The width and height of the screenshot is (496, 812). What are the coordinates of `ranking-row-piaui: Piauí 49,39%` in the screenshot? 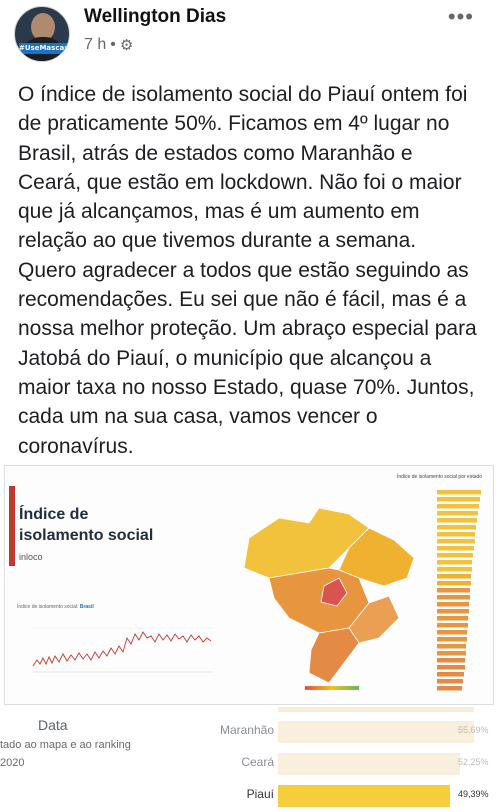 It's located at (248, 796).